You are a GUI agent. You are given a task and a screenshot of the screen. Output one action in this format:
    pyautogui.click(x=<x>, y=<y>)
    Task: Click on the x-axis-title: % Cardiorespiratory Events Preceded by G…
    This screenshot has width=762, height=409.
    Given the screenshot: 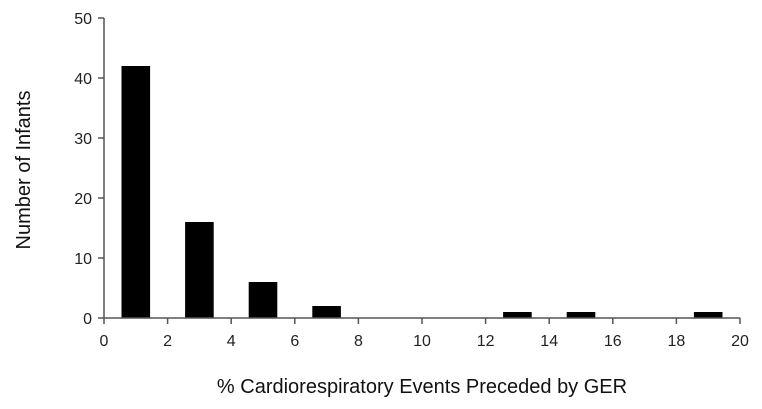 What is the action you would take?
    pyautogui.click(x=422, y=387)
    